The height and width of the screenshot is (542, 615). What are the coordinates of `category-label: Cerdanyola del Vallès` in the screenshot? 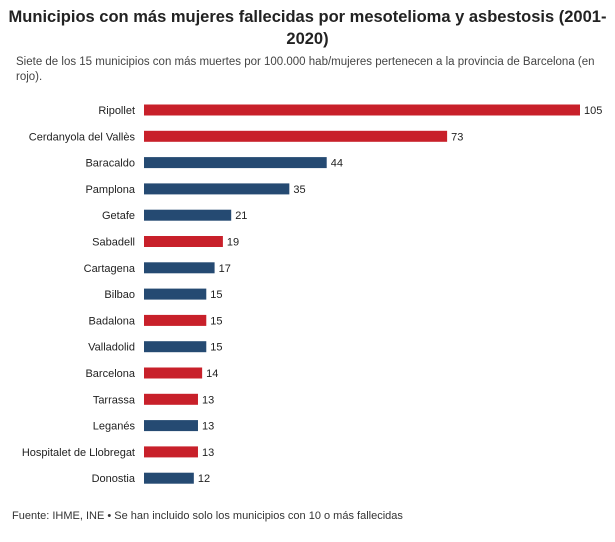 It's located at (82, 137).